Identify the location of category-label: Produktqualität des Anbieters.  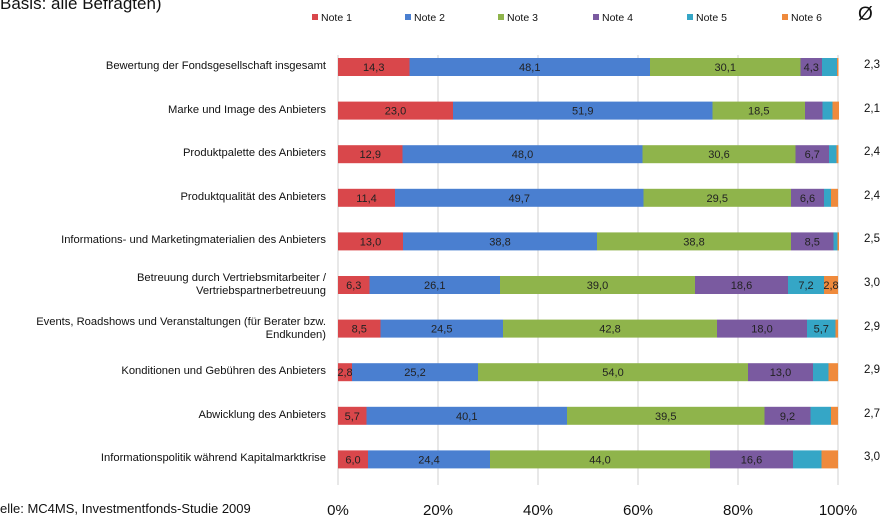
(253, 196).